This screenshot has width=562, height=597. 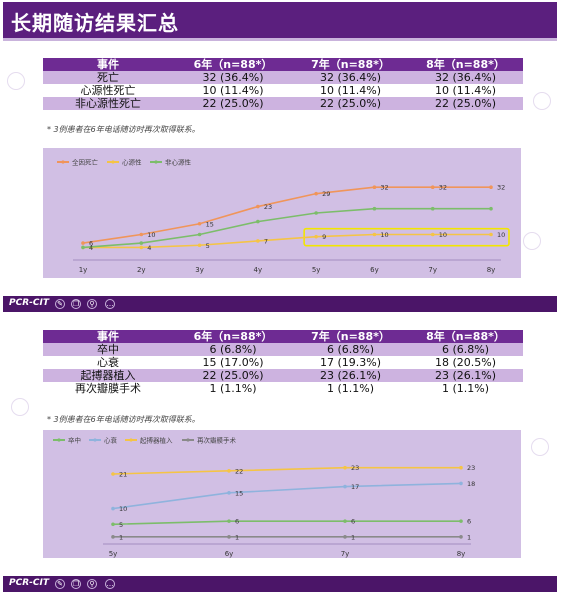 What do you see at coordinates (108, 103) in the screenshot?
I see `row-label: 非心源性死亡` at bounding box center [108, 103].